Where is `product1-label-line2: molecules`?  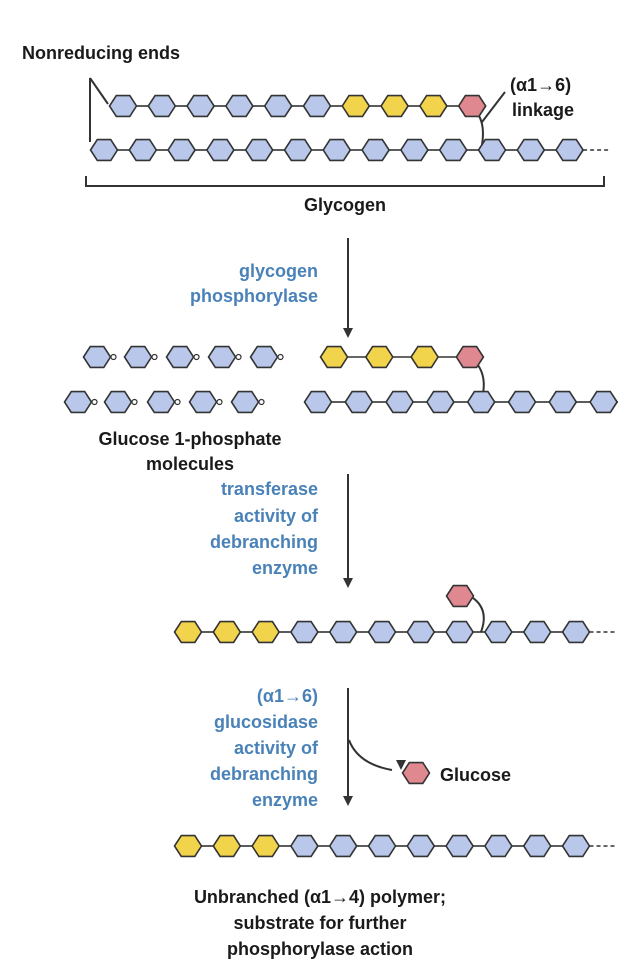 product1-label-line2: molecules is located at coordinates (190, 464).